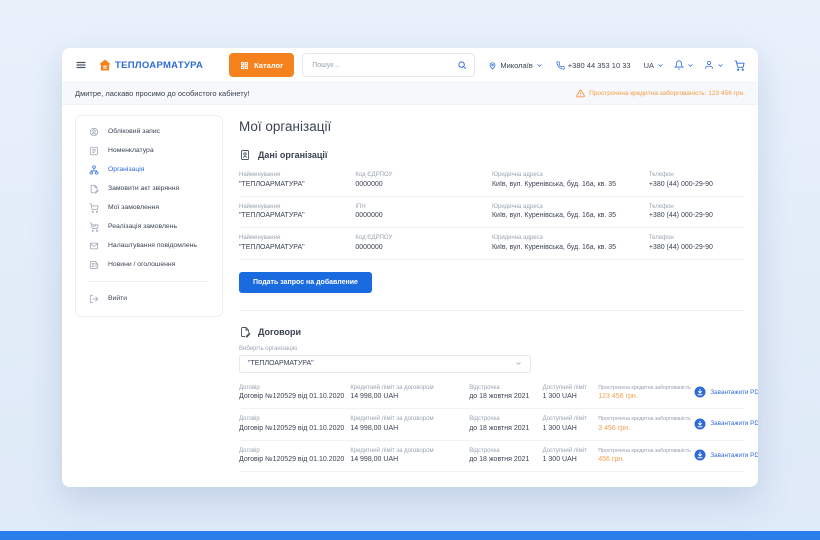 This screenshot has width=820, height=540. Describe the element at coordinates (462, 65) in the screenshot. I see `search-icon` at that location.